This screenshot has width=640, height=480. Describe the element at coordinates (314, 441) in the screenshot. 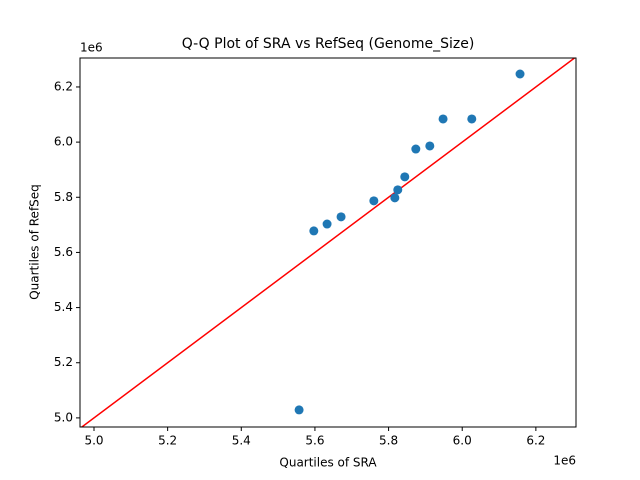

I see `x-tick-label: 5.6` at that location.